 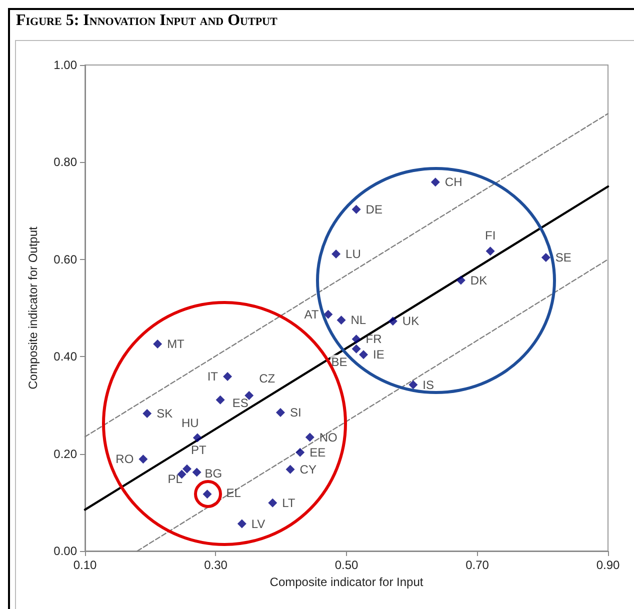 I want to click on data-label: EE, so click(x=318, y=452).